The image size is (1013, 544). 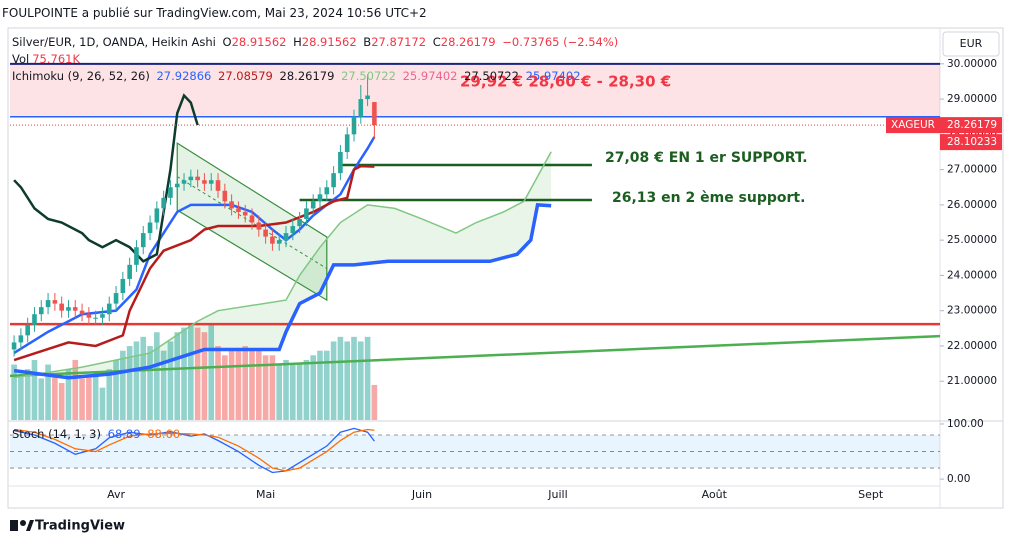 What do you see at coordinates (972, 205) in the screenshot?
I see `y-tick-label: 26.00000` at bounding box center [972, 205].